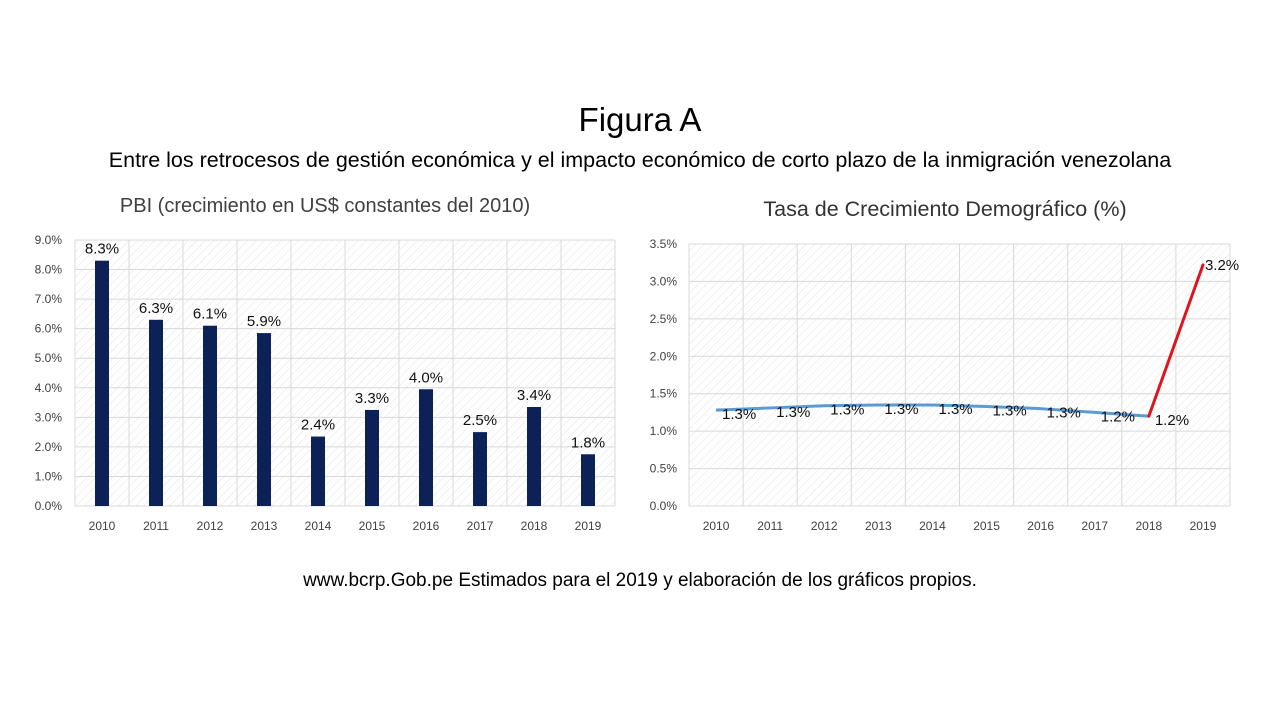 The height and width of the screenshot is (720, 1280). Describe the element at coordinates (49, 270) in the screenshot. I see `y-tick-label: 8.0%` at that location.